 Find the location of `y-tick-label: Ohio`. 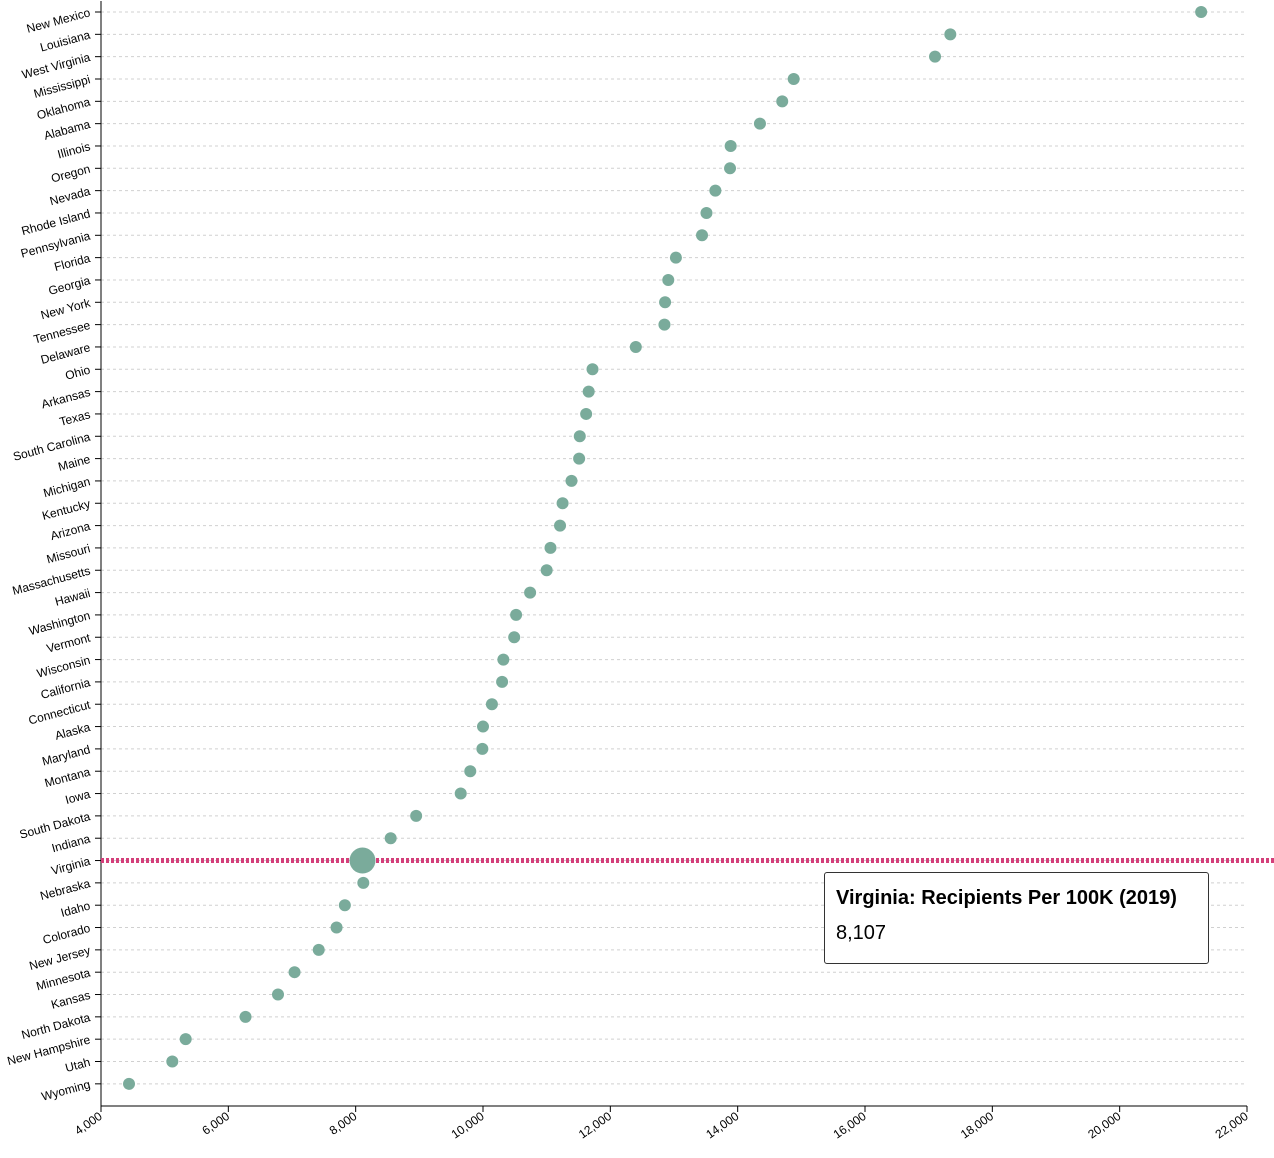

y-tick-label: Ohio is located at coordinates (78, 373).